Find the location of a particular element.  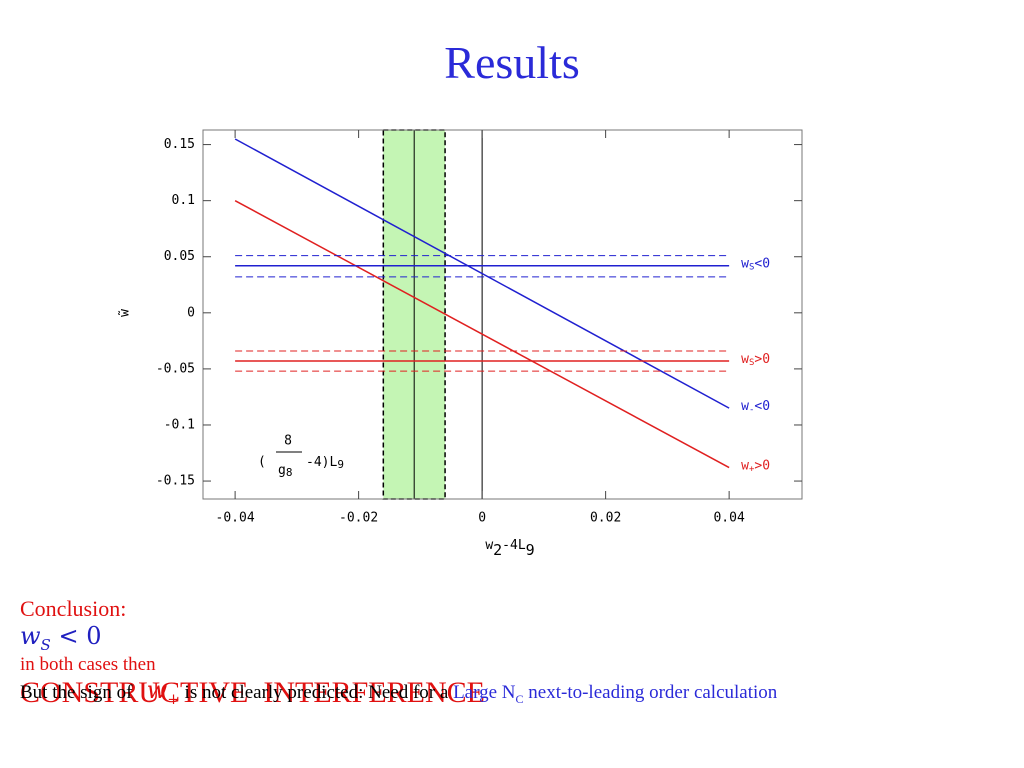

conclusion-middle: in both cases then is located at coordinates (88, 664).